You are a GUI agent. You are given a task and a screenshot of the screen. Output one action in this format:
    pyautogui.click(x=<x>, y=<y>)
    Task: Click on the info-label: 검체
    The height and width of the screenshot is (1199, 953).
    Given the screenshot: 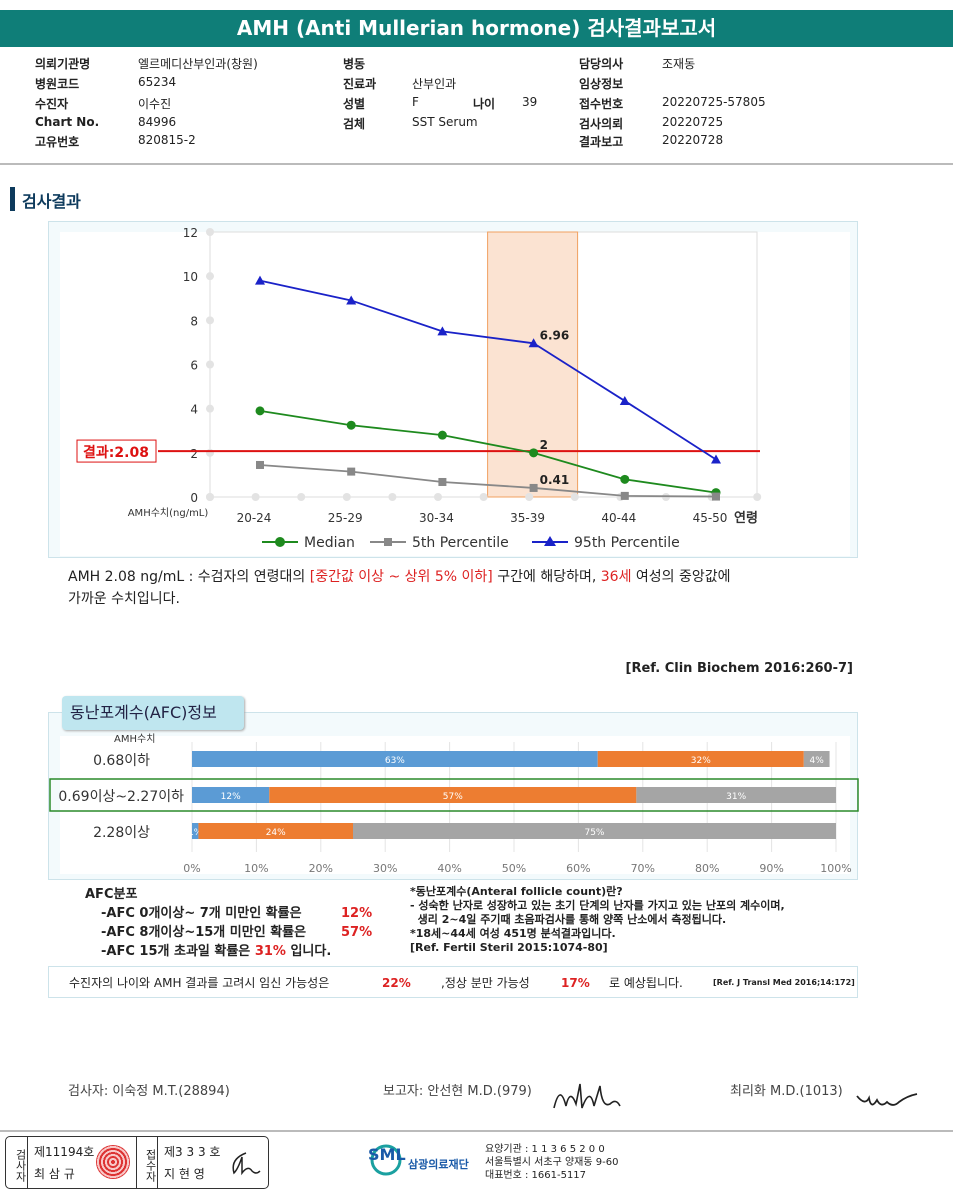 What is the action you would take?
    pyautogui.click(x=354, y=124)
    